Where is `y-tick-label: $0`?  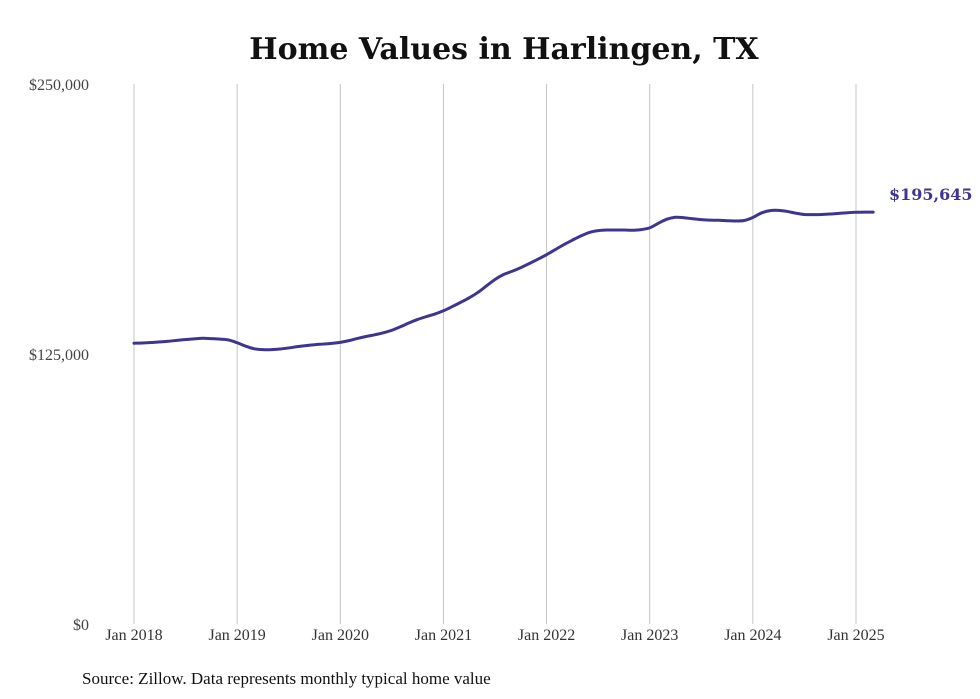
y-tick-label: $0 is located at coordinates (81, 625).